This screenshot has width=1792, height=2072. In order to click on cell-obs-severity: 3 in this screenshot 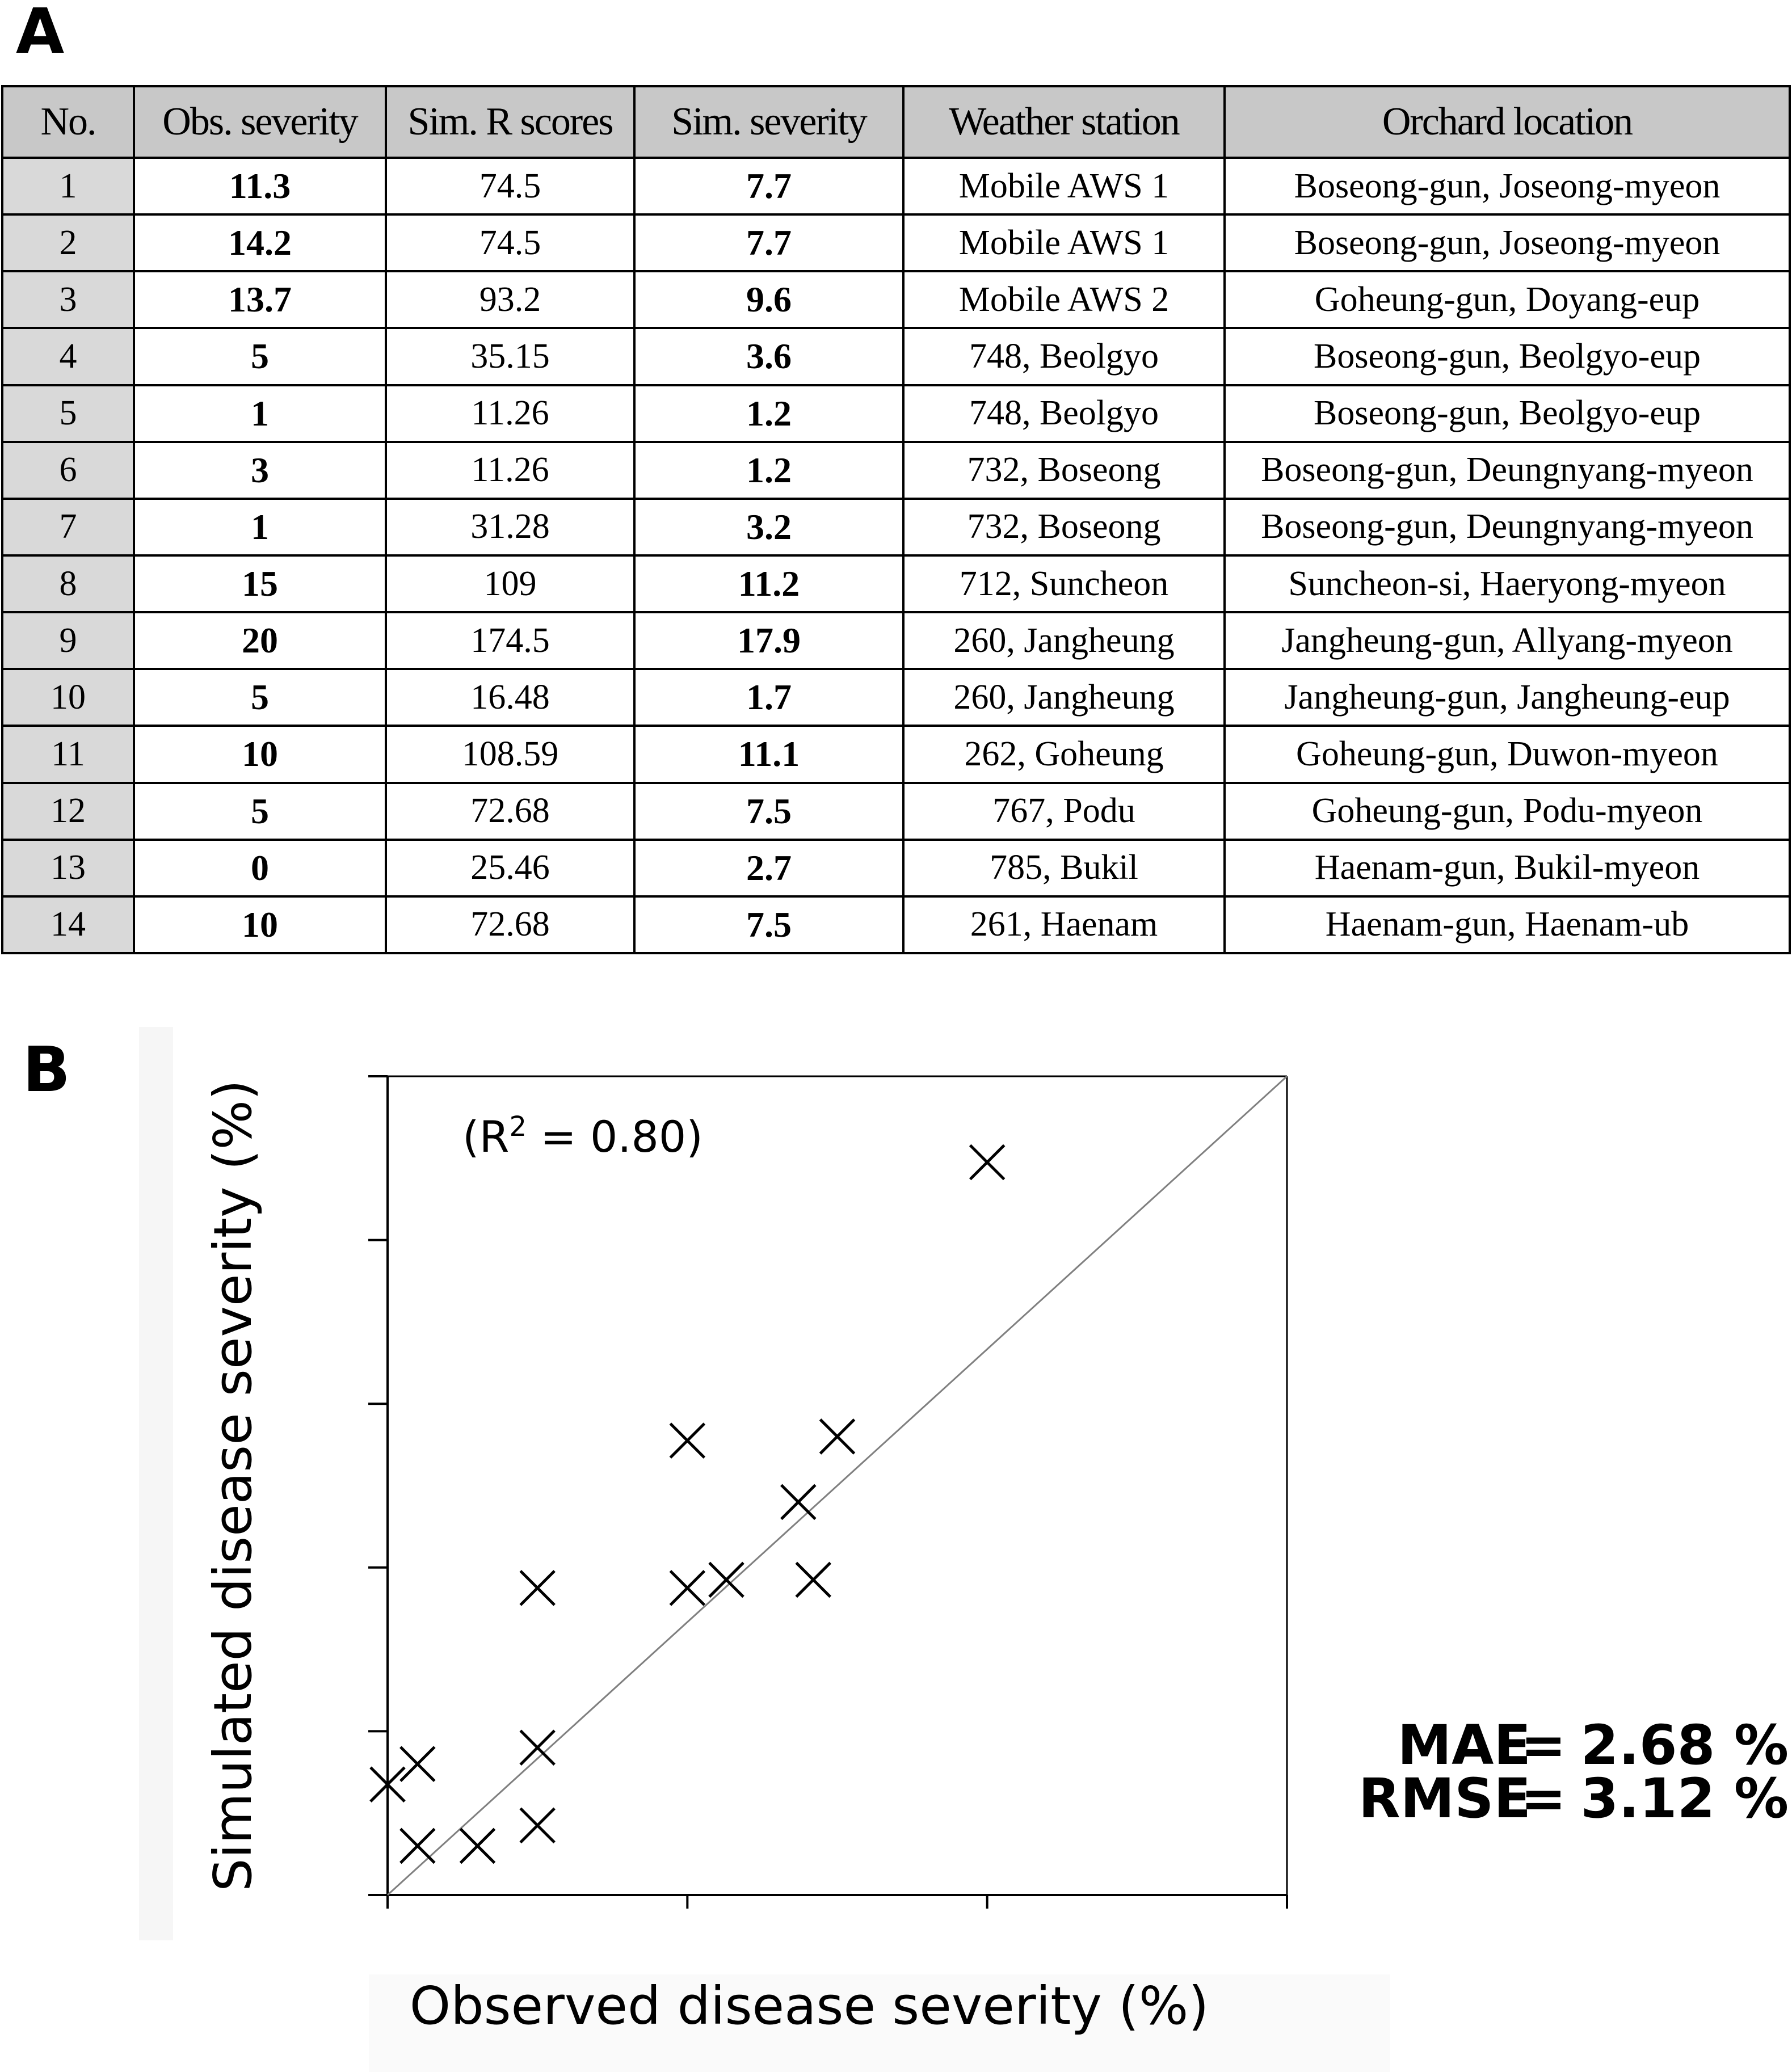, I will do `click(260, 470)`.